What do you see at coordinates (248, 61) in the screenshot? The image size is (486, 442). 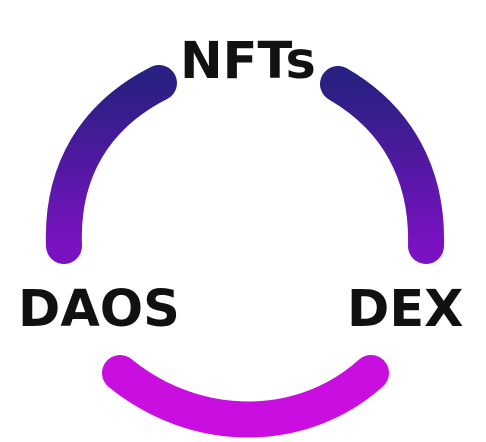 I see `label-nfts: NFTs` at bounding box center [248, 61].